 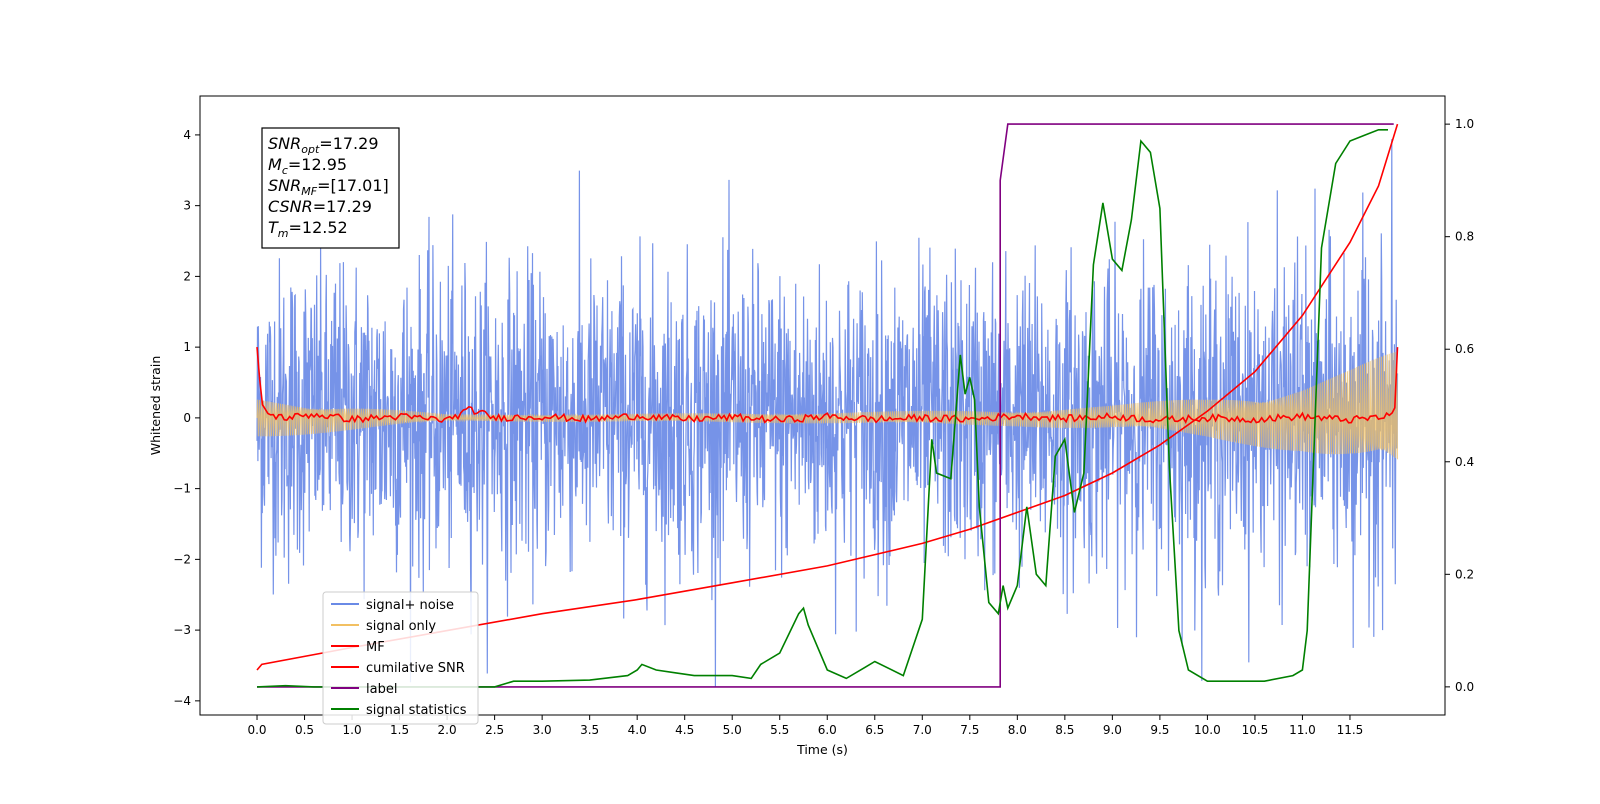 I want to click on y-tick-label: −3, so click(x=182, y=630).